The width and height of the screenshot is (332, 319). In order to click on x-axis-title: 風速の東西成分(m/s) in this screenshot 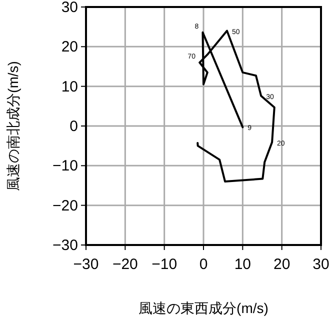, I will do `click(203, 308)`.